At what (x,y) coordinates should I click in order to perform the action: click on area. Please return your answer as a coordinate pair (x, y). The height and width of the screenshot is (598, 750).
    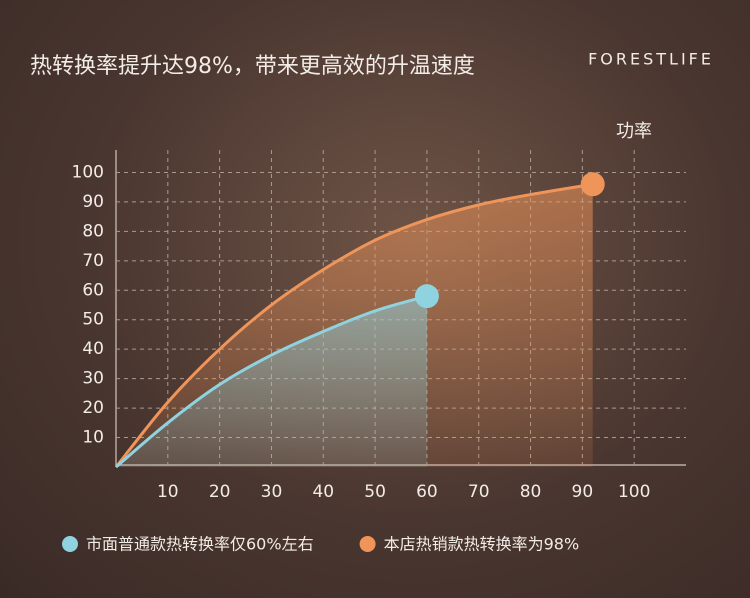
    Looking at the image, I should click on (271, 381).